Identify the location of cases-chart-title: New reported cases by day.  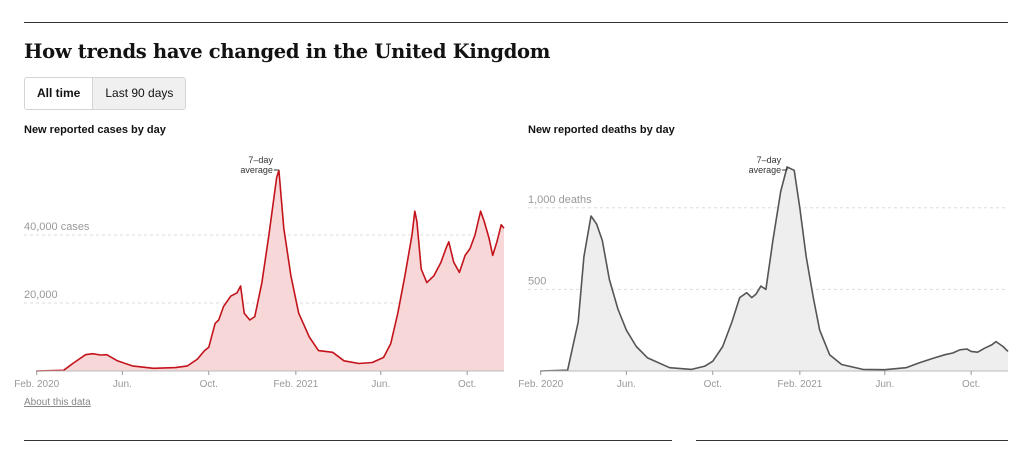
(95, 130).